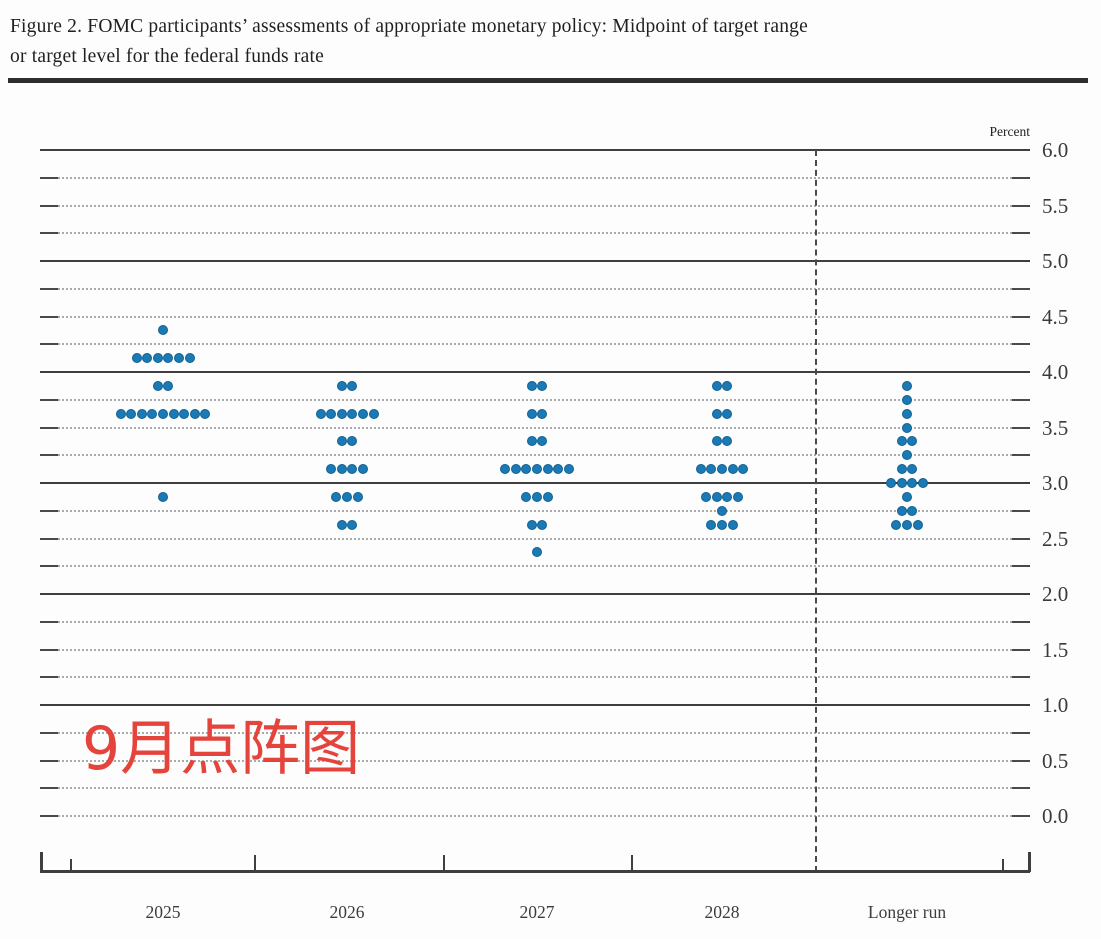 This screenshot has width=1101, height=939. What do you see at coordinates (1009, 131) in the screenshot?
I see `y-axis-unit-label: Percent` at bounding box center [1009, 131].